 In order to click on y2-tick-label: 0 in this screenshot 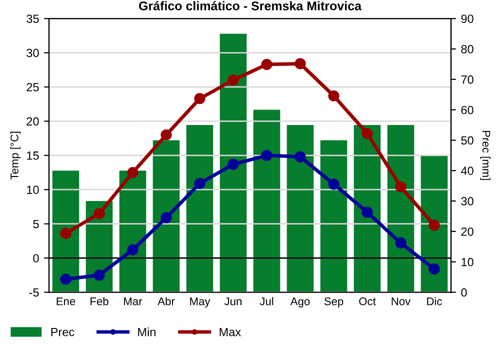, I will do `click(464, 292)`.